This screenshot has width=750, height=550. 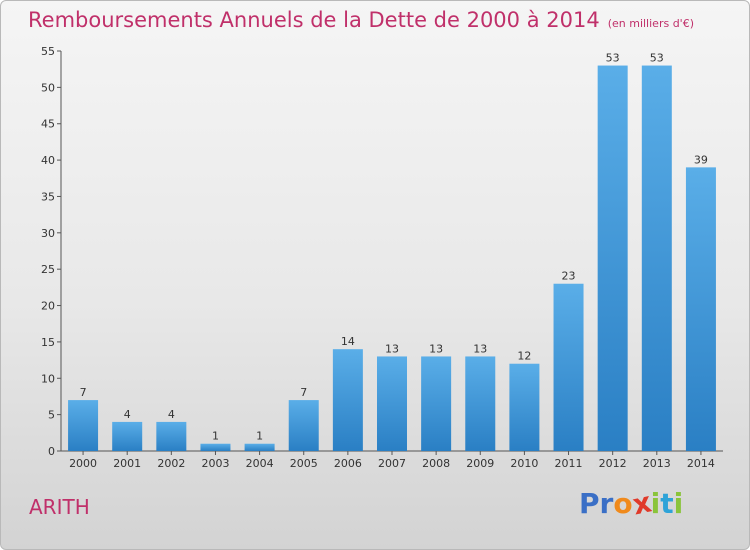 I want to click on y-tick-label: 40, so click(x=48, y=160).